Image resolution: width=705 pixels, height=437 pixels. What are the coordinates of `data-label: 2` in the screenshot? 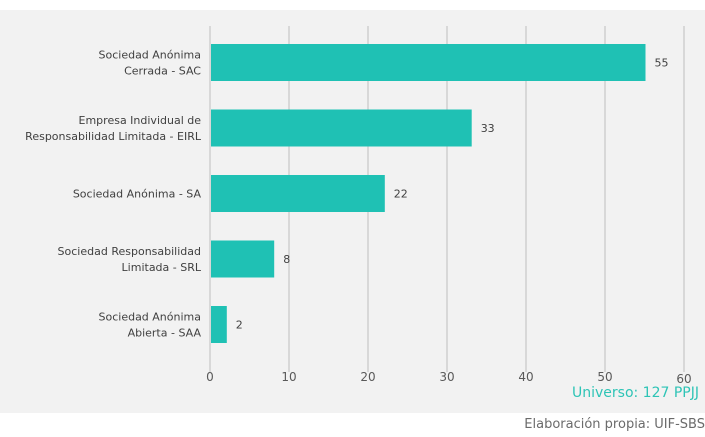 It's located at (239, 325).